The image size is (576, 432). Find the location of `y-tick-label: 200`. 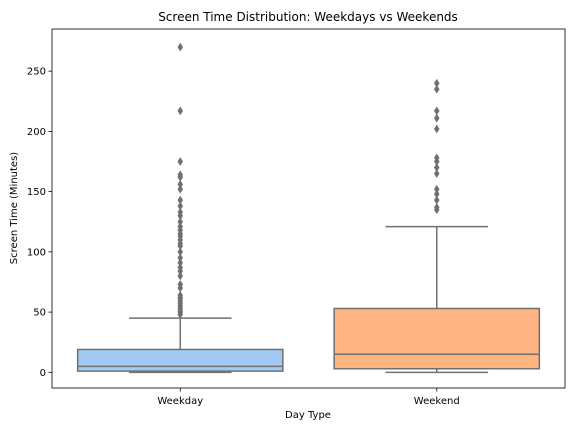

y-tick-label: 200 is located at coordinates (36, 132).